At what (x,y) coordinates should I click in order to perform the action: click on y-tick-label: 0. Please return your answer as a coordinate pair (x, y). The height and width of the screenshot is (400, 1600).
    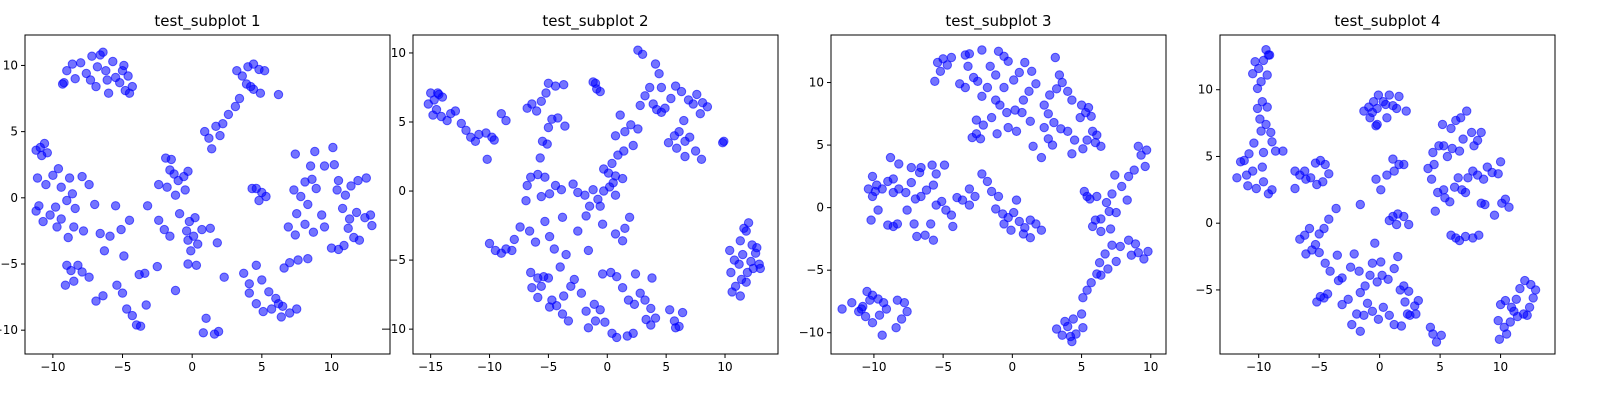
    Looking at the image, I should click on (1209, 223).